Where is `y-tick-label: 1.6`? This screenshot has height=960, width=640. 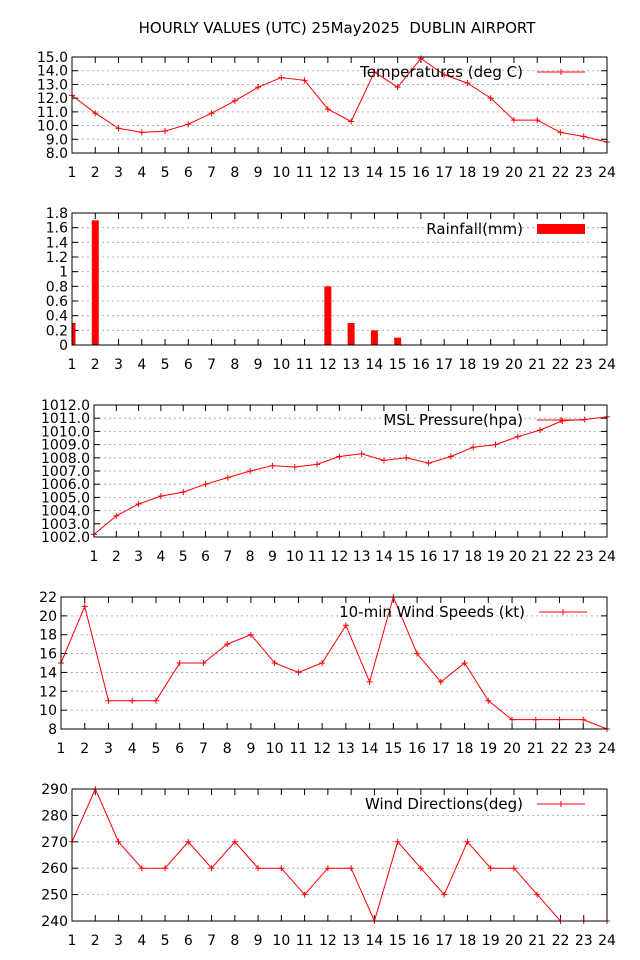
y-tick-label: 1.6 is located at coordinates (57, 229).